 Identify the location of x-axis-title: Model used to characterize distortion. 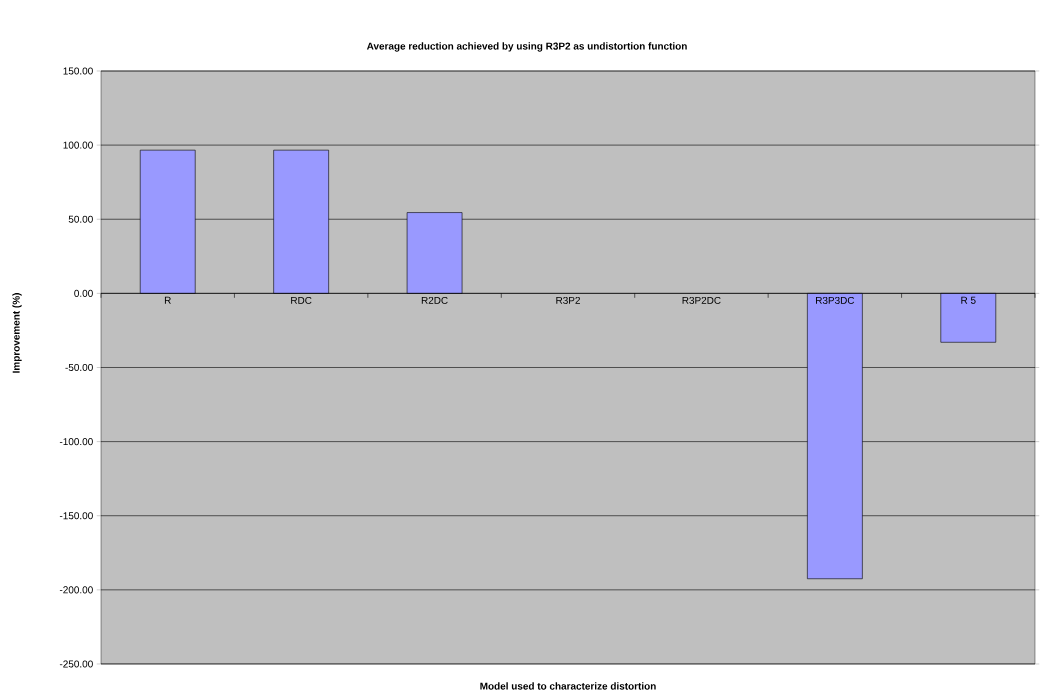
(568, 686).